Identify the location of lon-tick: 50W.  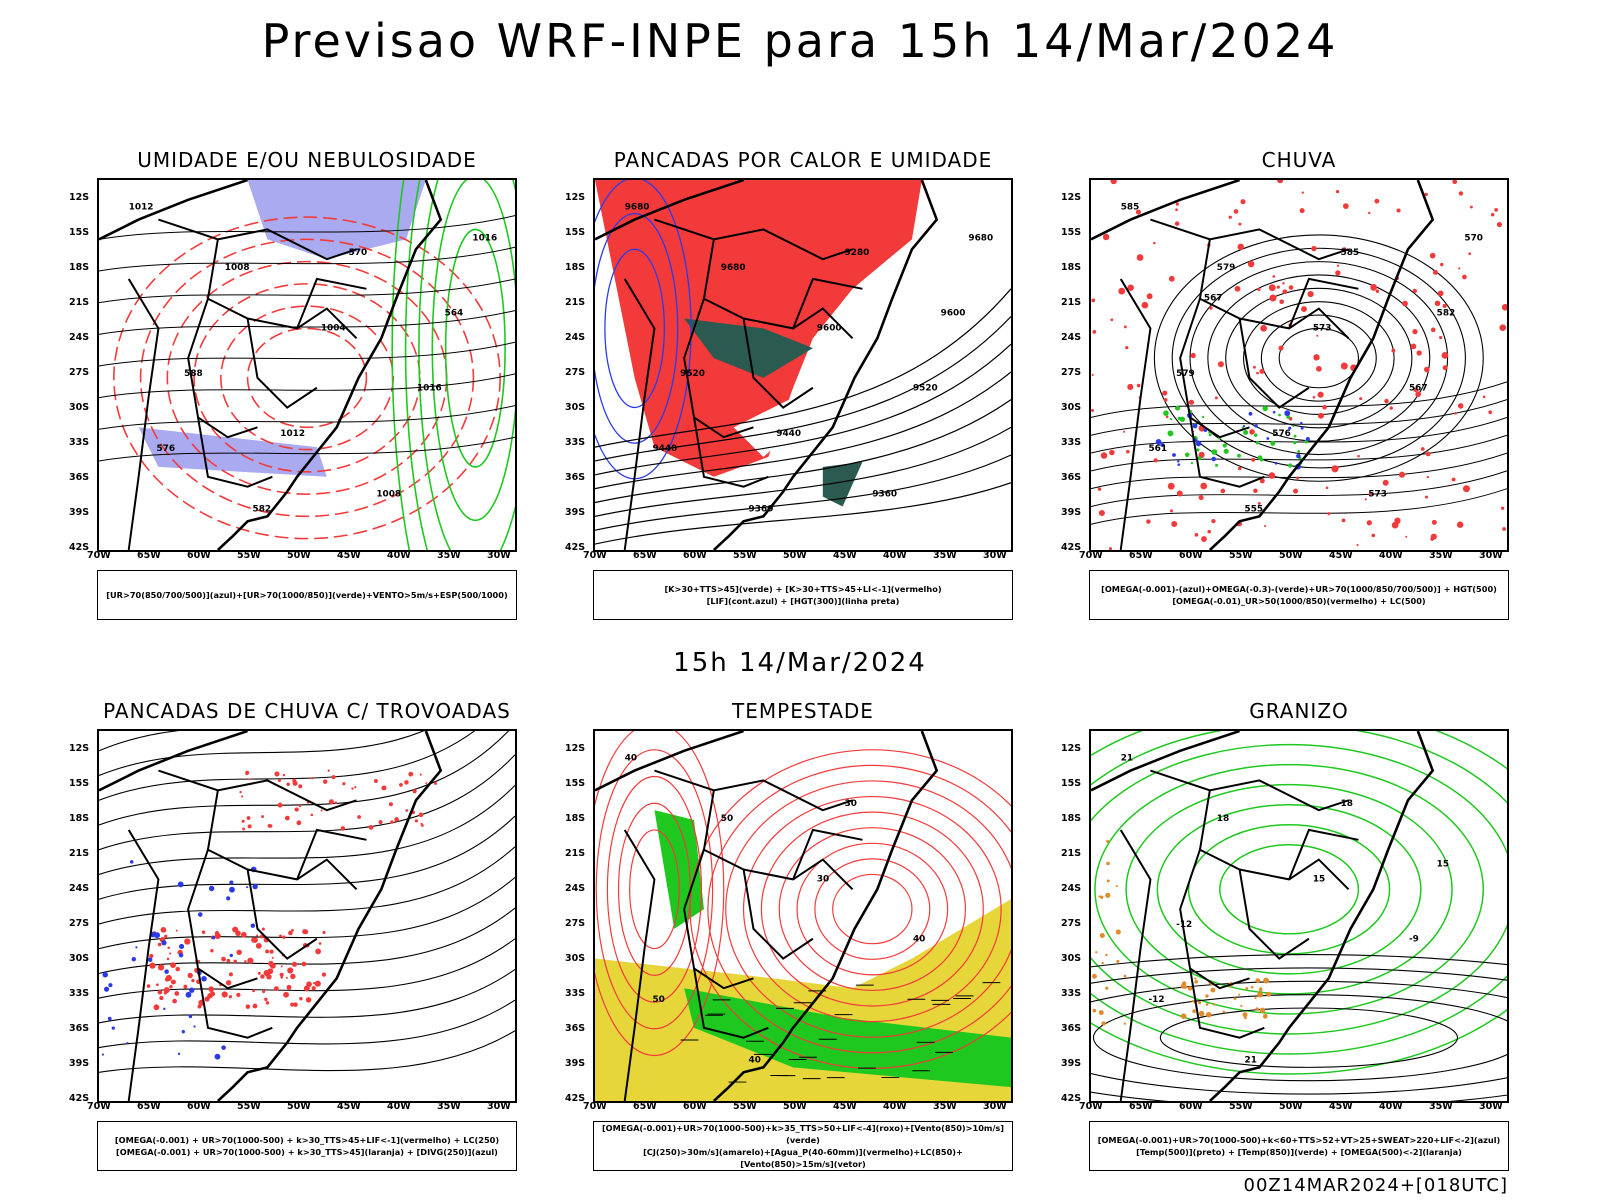
(795, 555).